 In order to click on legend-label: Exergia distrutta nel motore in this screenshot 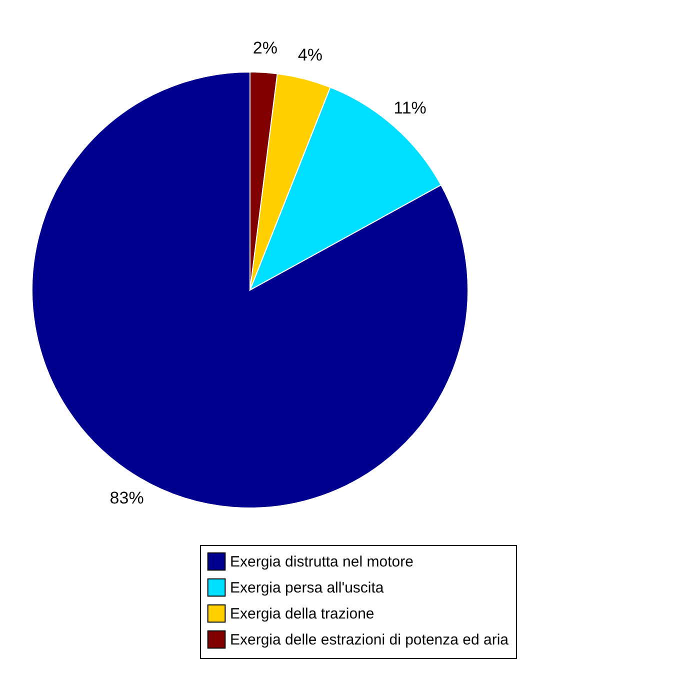, I will do `click(322, 562)`.